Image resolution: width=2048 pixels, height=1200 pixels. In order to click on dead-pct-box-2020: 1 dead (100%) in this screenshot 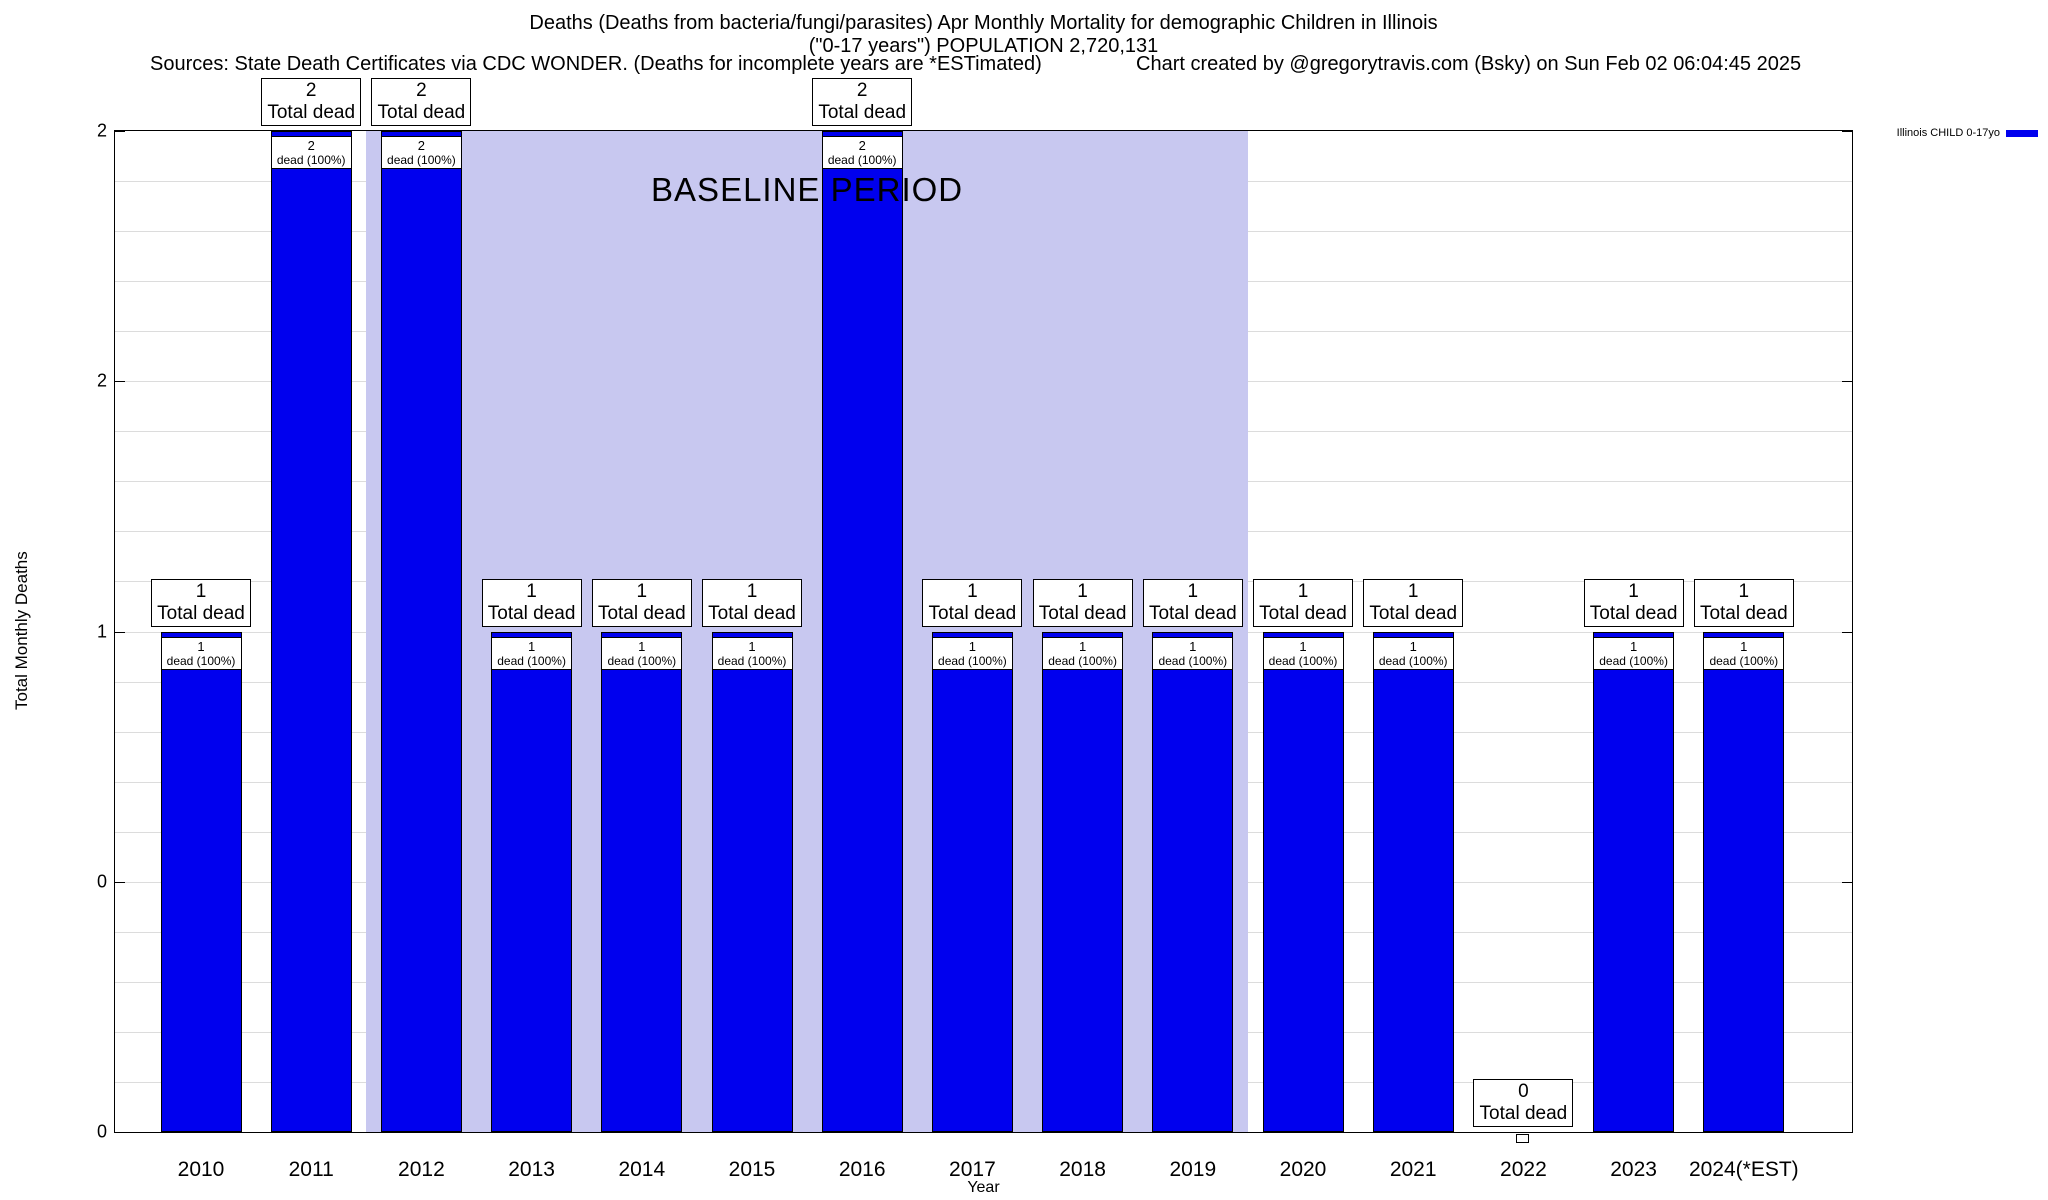, I will do `click(1303, 653)`.